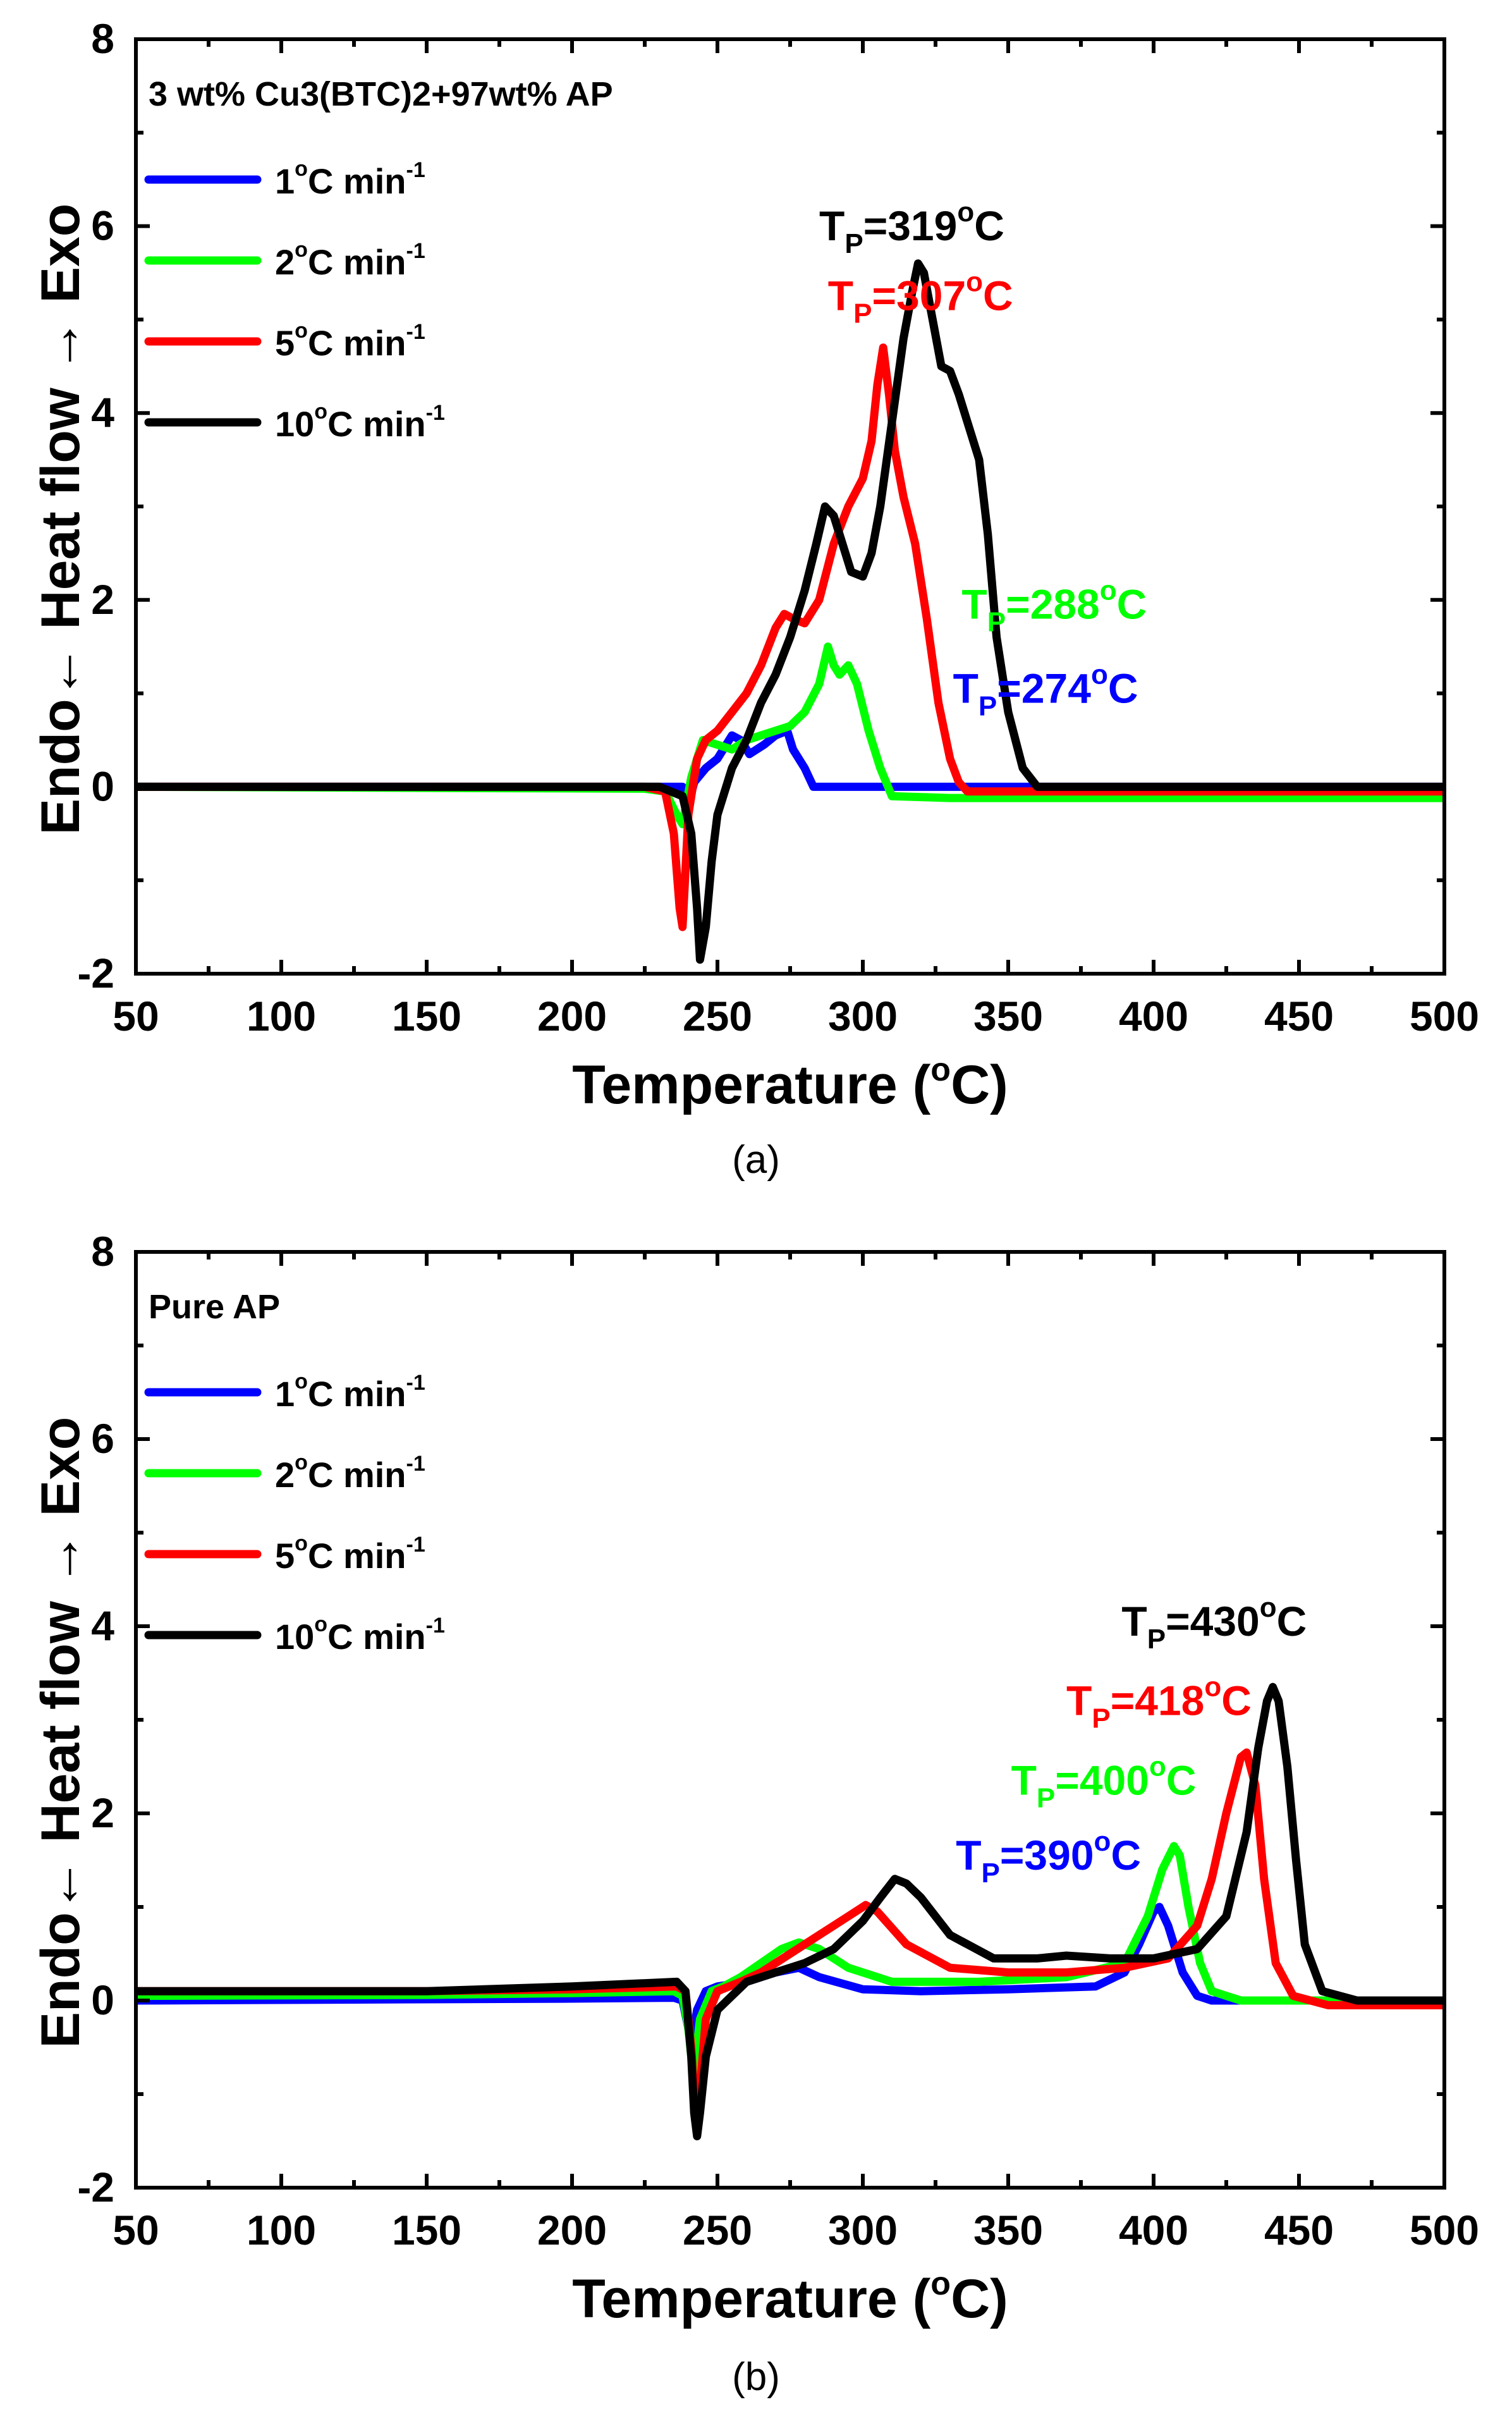  I want to click on peak-annotation-value: =390, so click(1047, 1855).